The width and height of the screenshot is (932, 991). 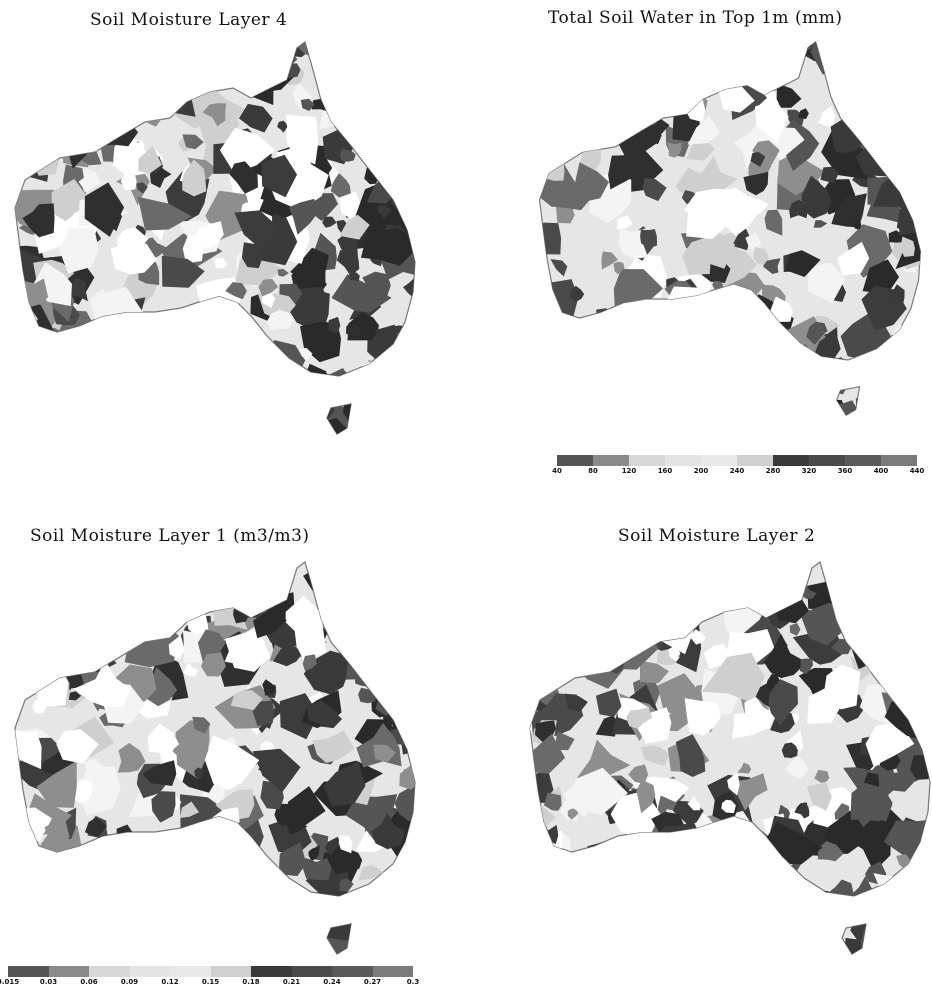 What do you see at coordinates (251, 982) in the screenshot?
I see `legend-tick-label: 0.18` at bounding box center [251, 982].